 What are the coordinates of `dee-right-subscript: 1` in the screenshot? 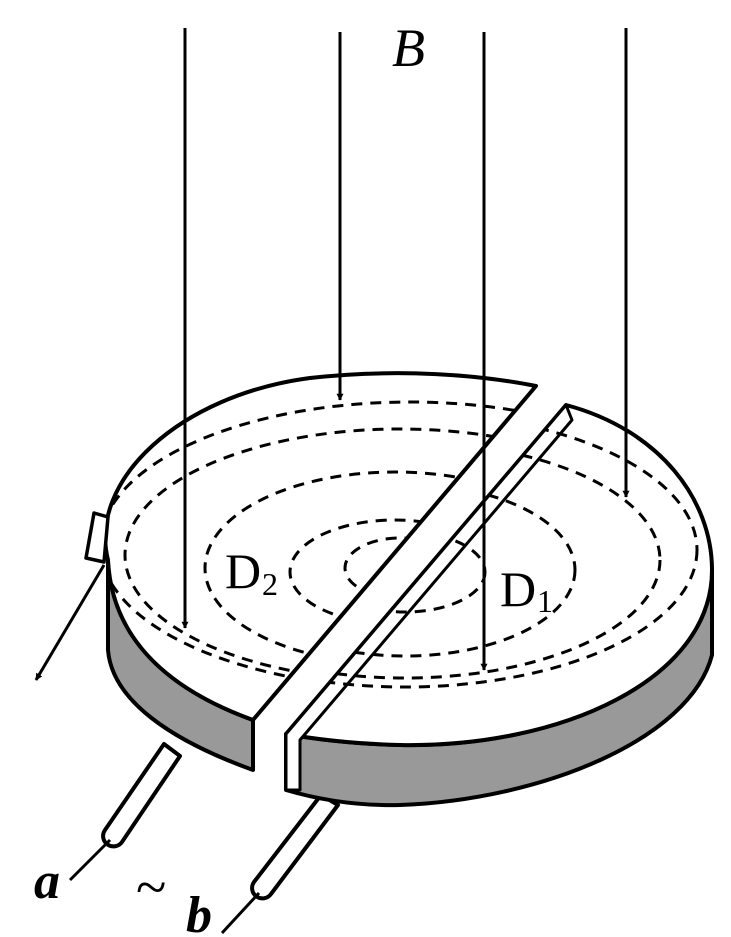 It's located at (545, 601).